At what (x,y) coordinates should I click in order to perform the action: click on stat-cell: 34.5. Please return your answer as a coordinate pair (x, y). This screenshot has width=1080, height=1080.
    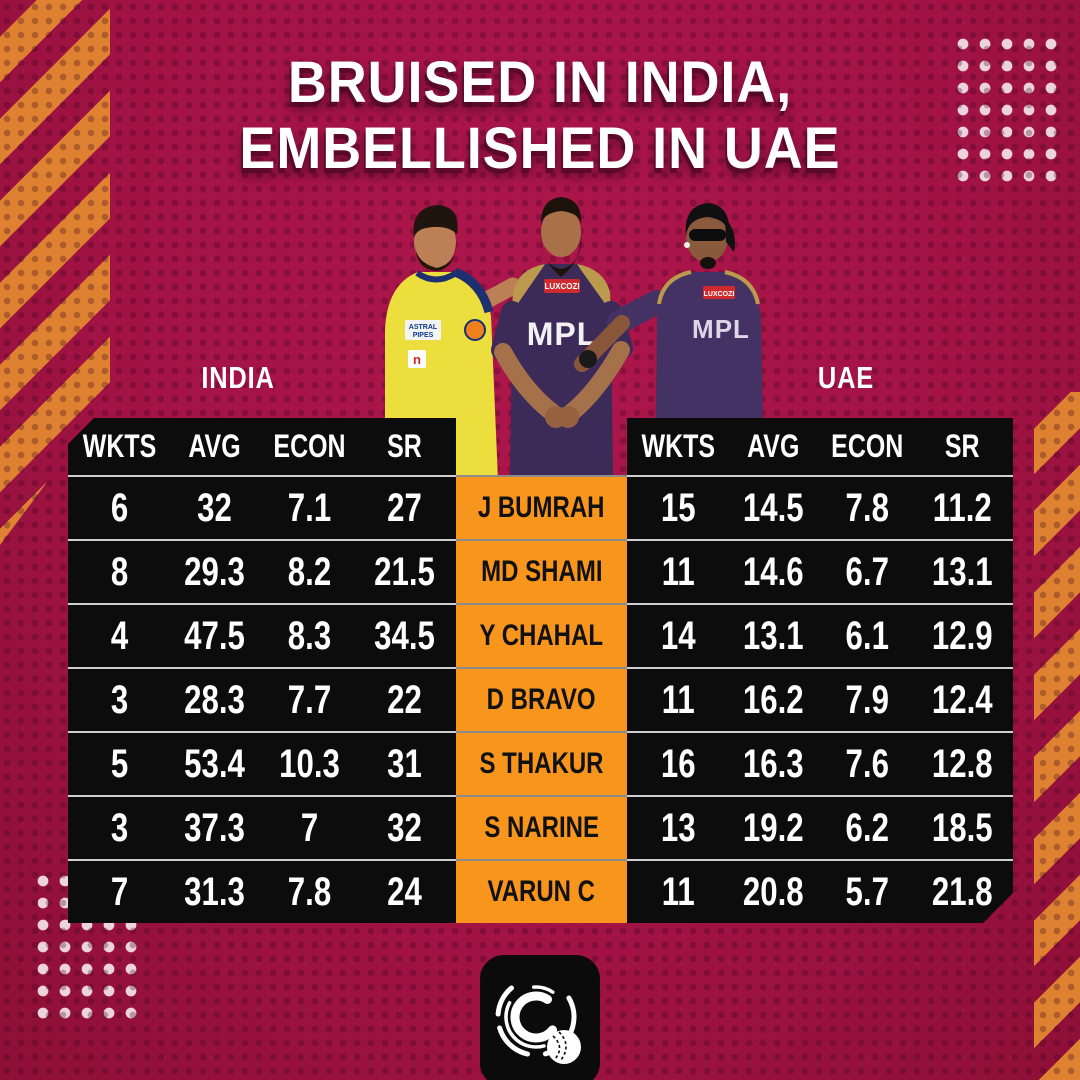
    Looking at the image, I should click on (404, 635).